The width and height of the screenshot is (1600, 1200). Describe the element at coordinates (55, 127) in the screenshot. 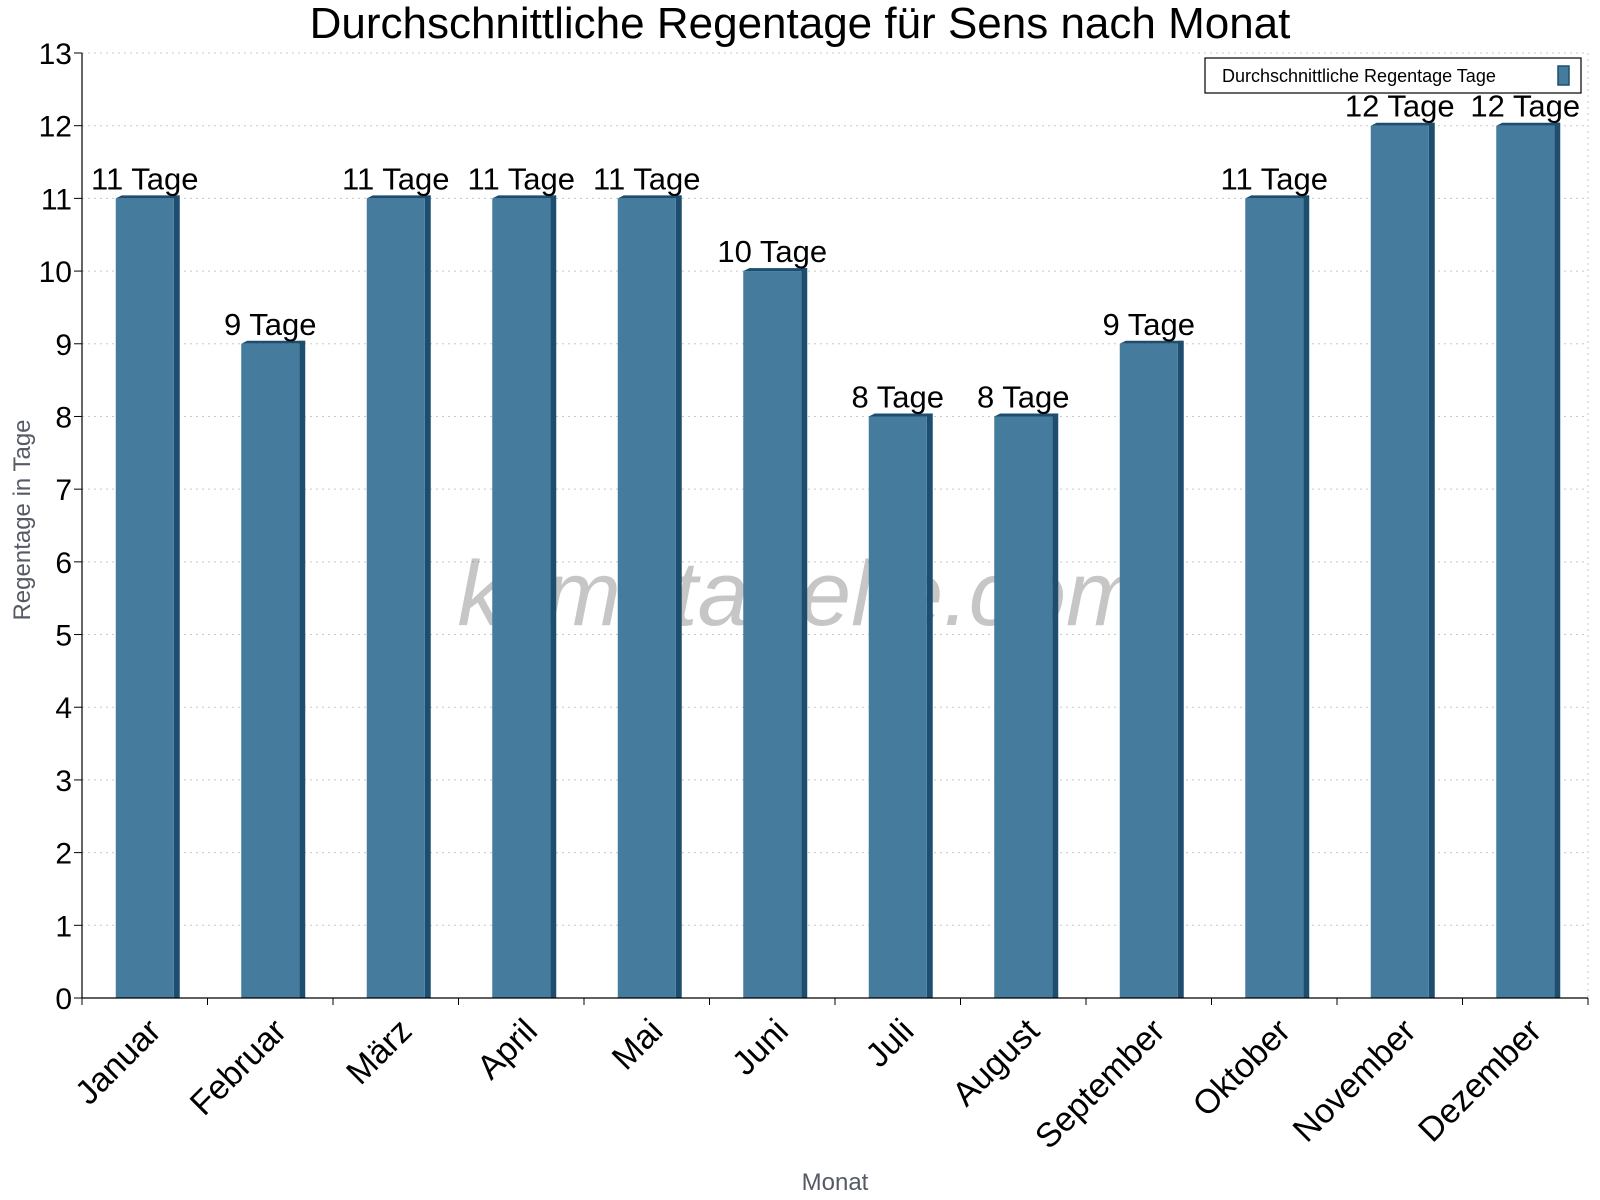

I see `y-tick-label: 12` at that location.